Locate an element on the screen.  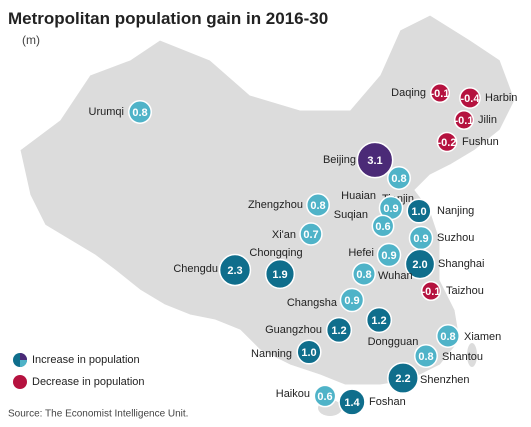
city-name: Urumqi is located at coordinates (106, 112).